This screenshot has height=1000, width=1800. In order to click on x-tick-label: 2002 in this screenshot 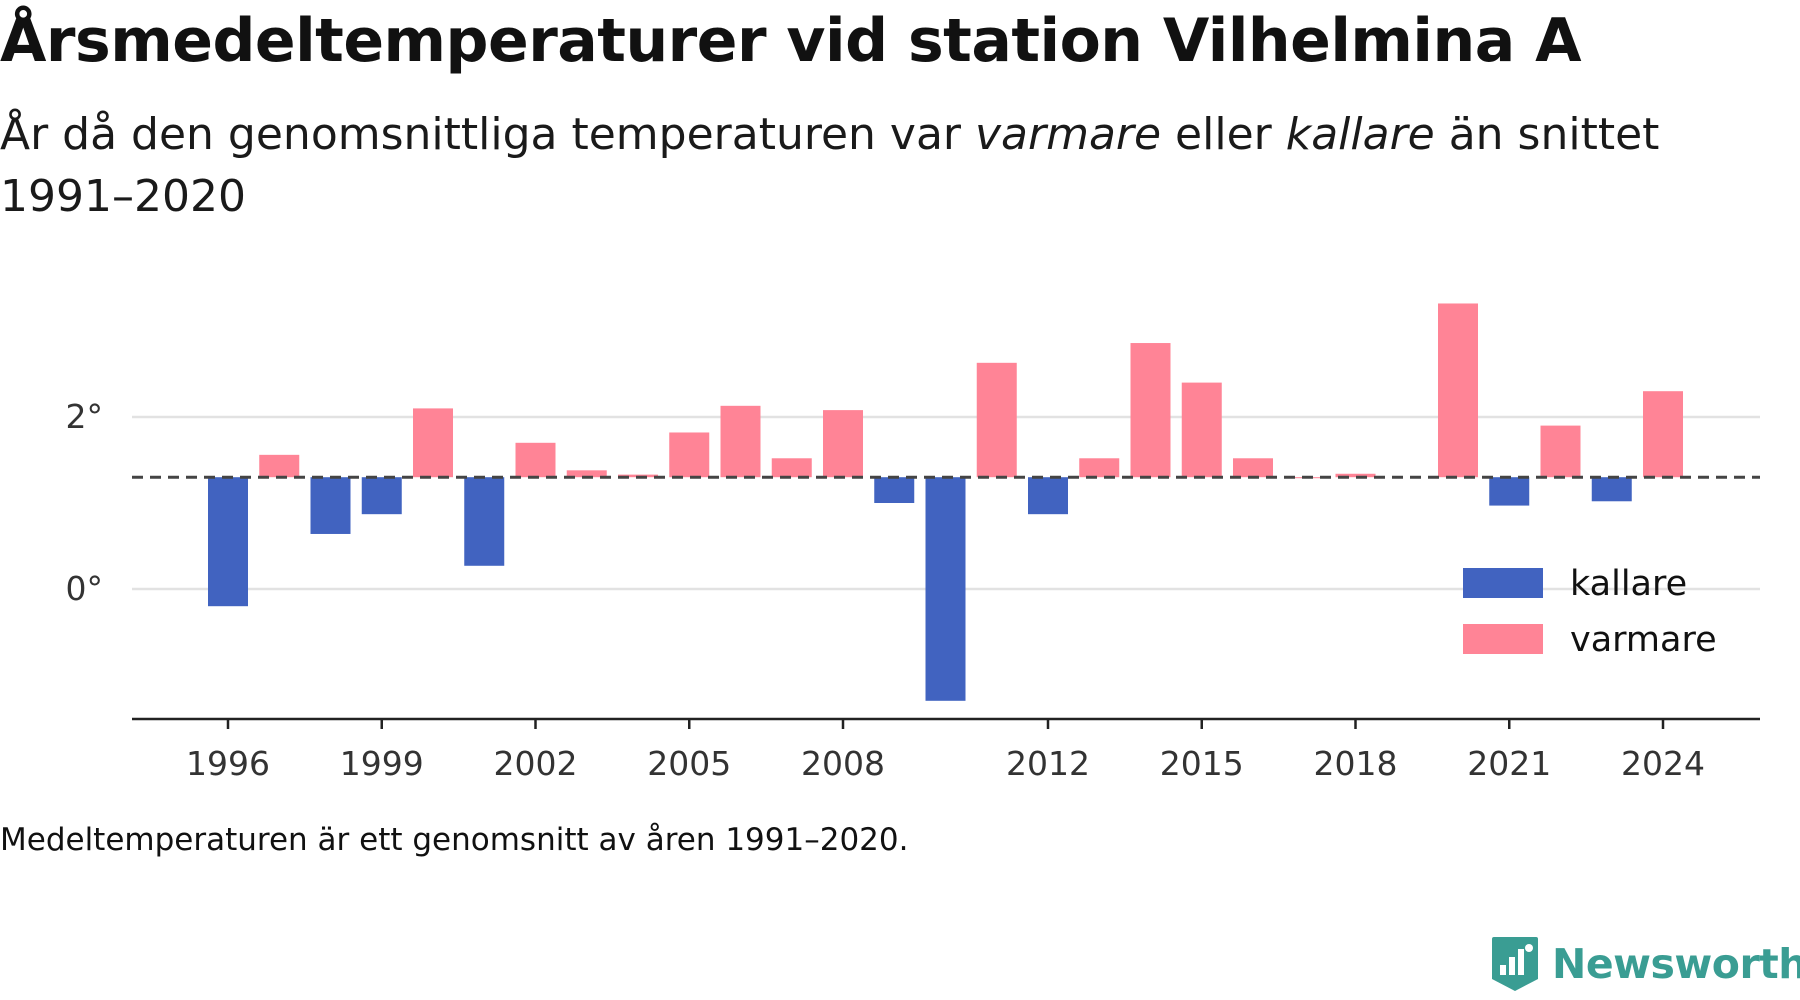, I will do `click(536, 763)`.